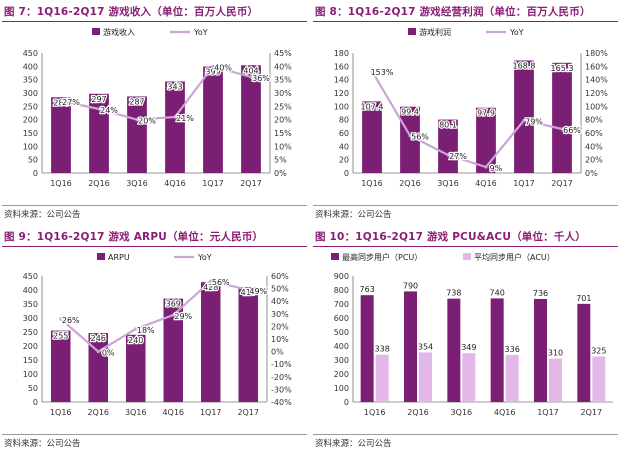  Describe the element at coordinates (210, 287) in the screenshot. I see `bar-value-label: 428` at that location.